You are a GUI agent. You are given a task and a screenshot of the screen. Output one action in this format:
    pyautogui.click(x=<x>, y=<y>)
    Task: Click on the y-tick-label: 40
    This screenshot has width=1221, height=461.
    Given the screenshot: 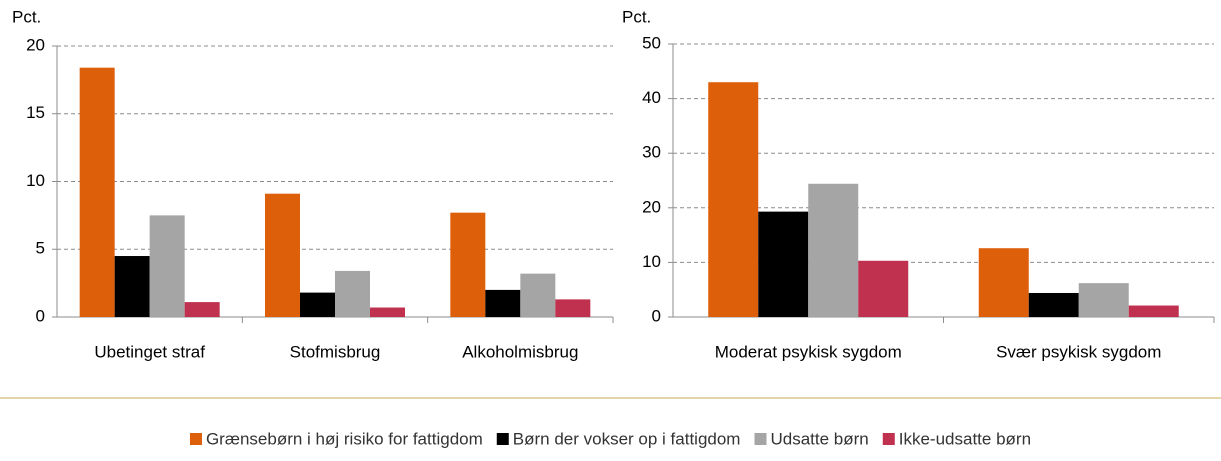 What is the action you would take?
    pyautogui.click(x=651, y=97)
    